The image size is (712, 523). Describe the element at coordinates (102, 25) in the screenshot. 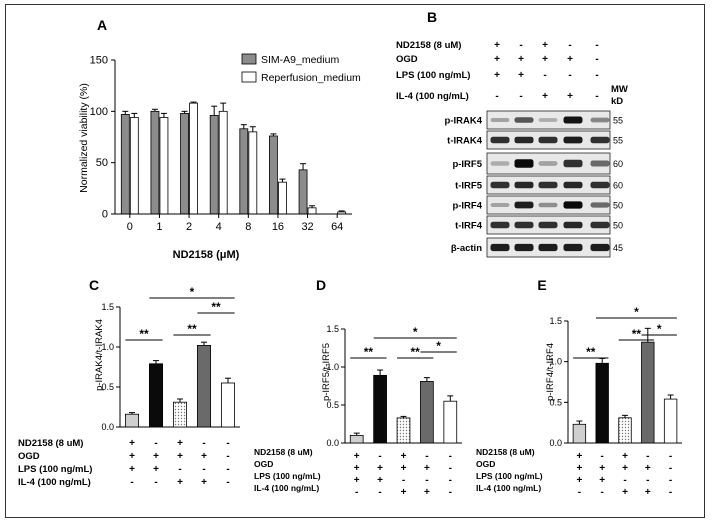

I see `panel-a-label: A` at that location.